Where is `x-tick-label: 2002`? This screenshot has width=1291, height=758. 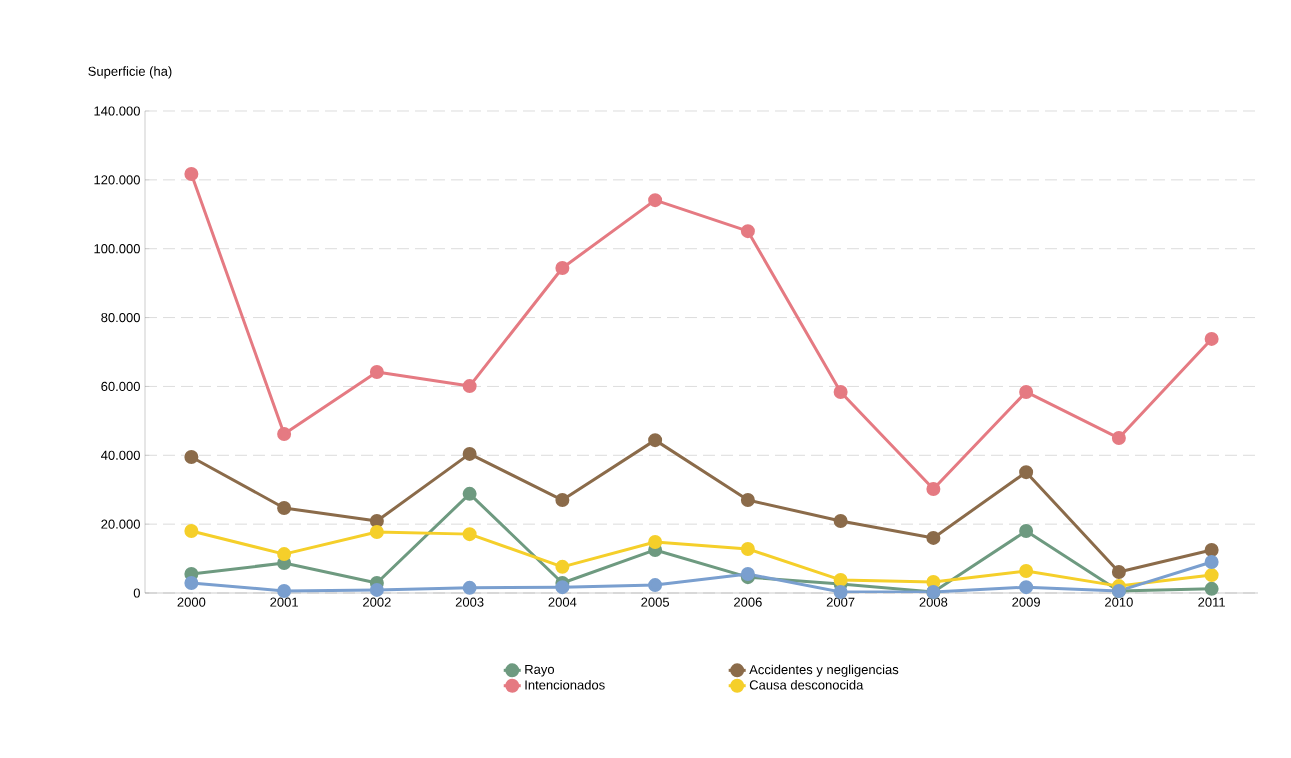
x-tick-label: 2002 is located at coordinates (377, 602).